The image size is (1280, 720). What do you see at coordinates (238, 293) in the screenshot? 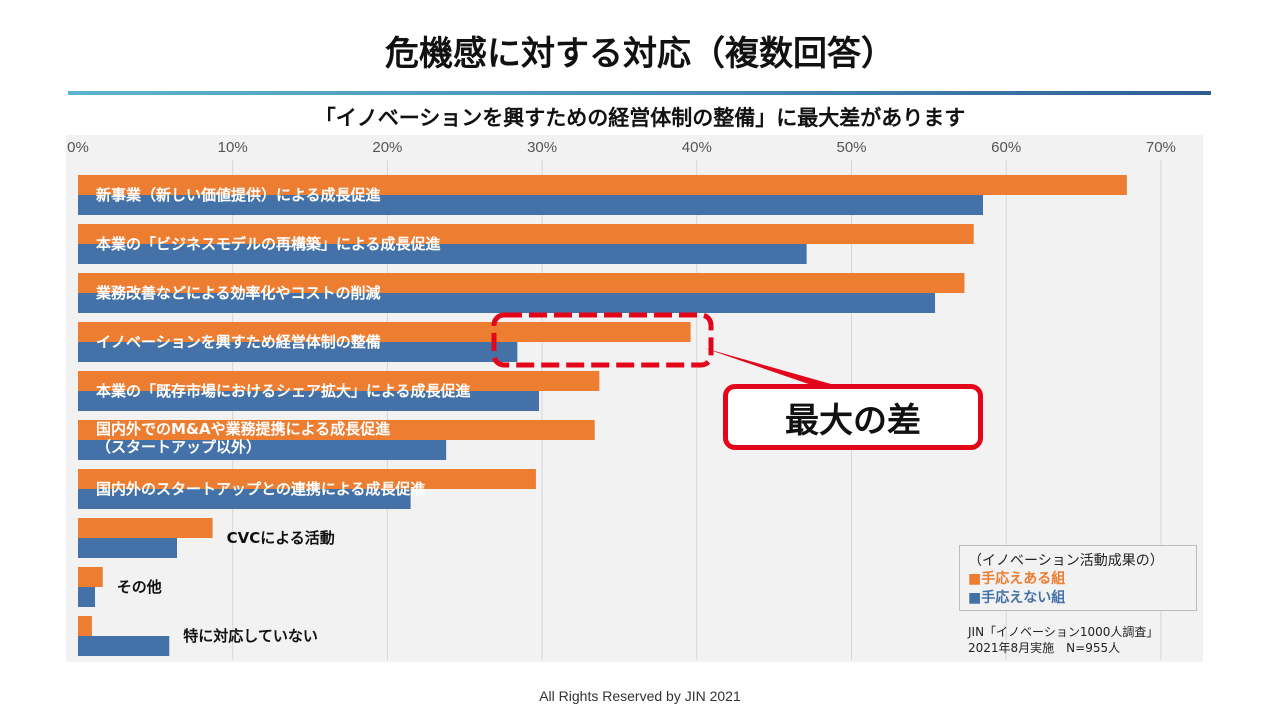
I see `category-label: 業務改善などによる効率化やコストの削減` at bounding box center [238, 293].